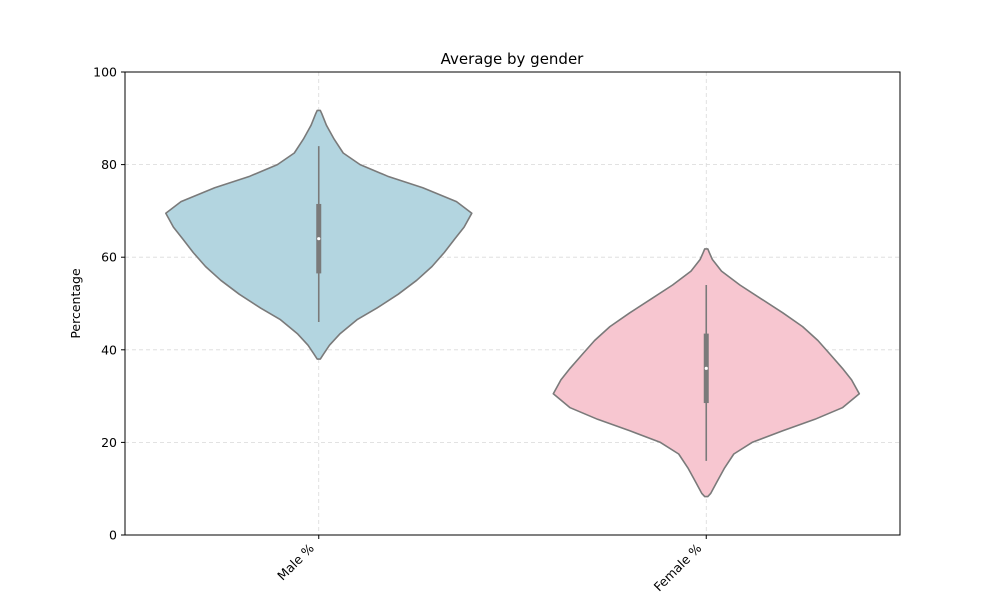 The image size is (1000, 600). I want to click on y-tick-label: 100, so click(105, 72).